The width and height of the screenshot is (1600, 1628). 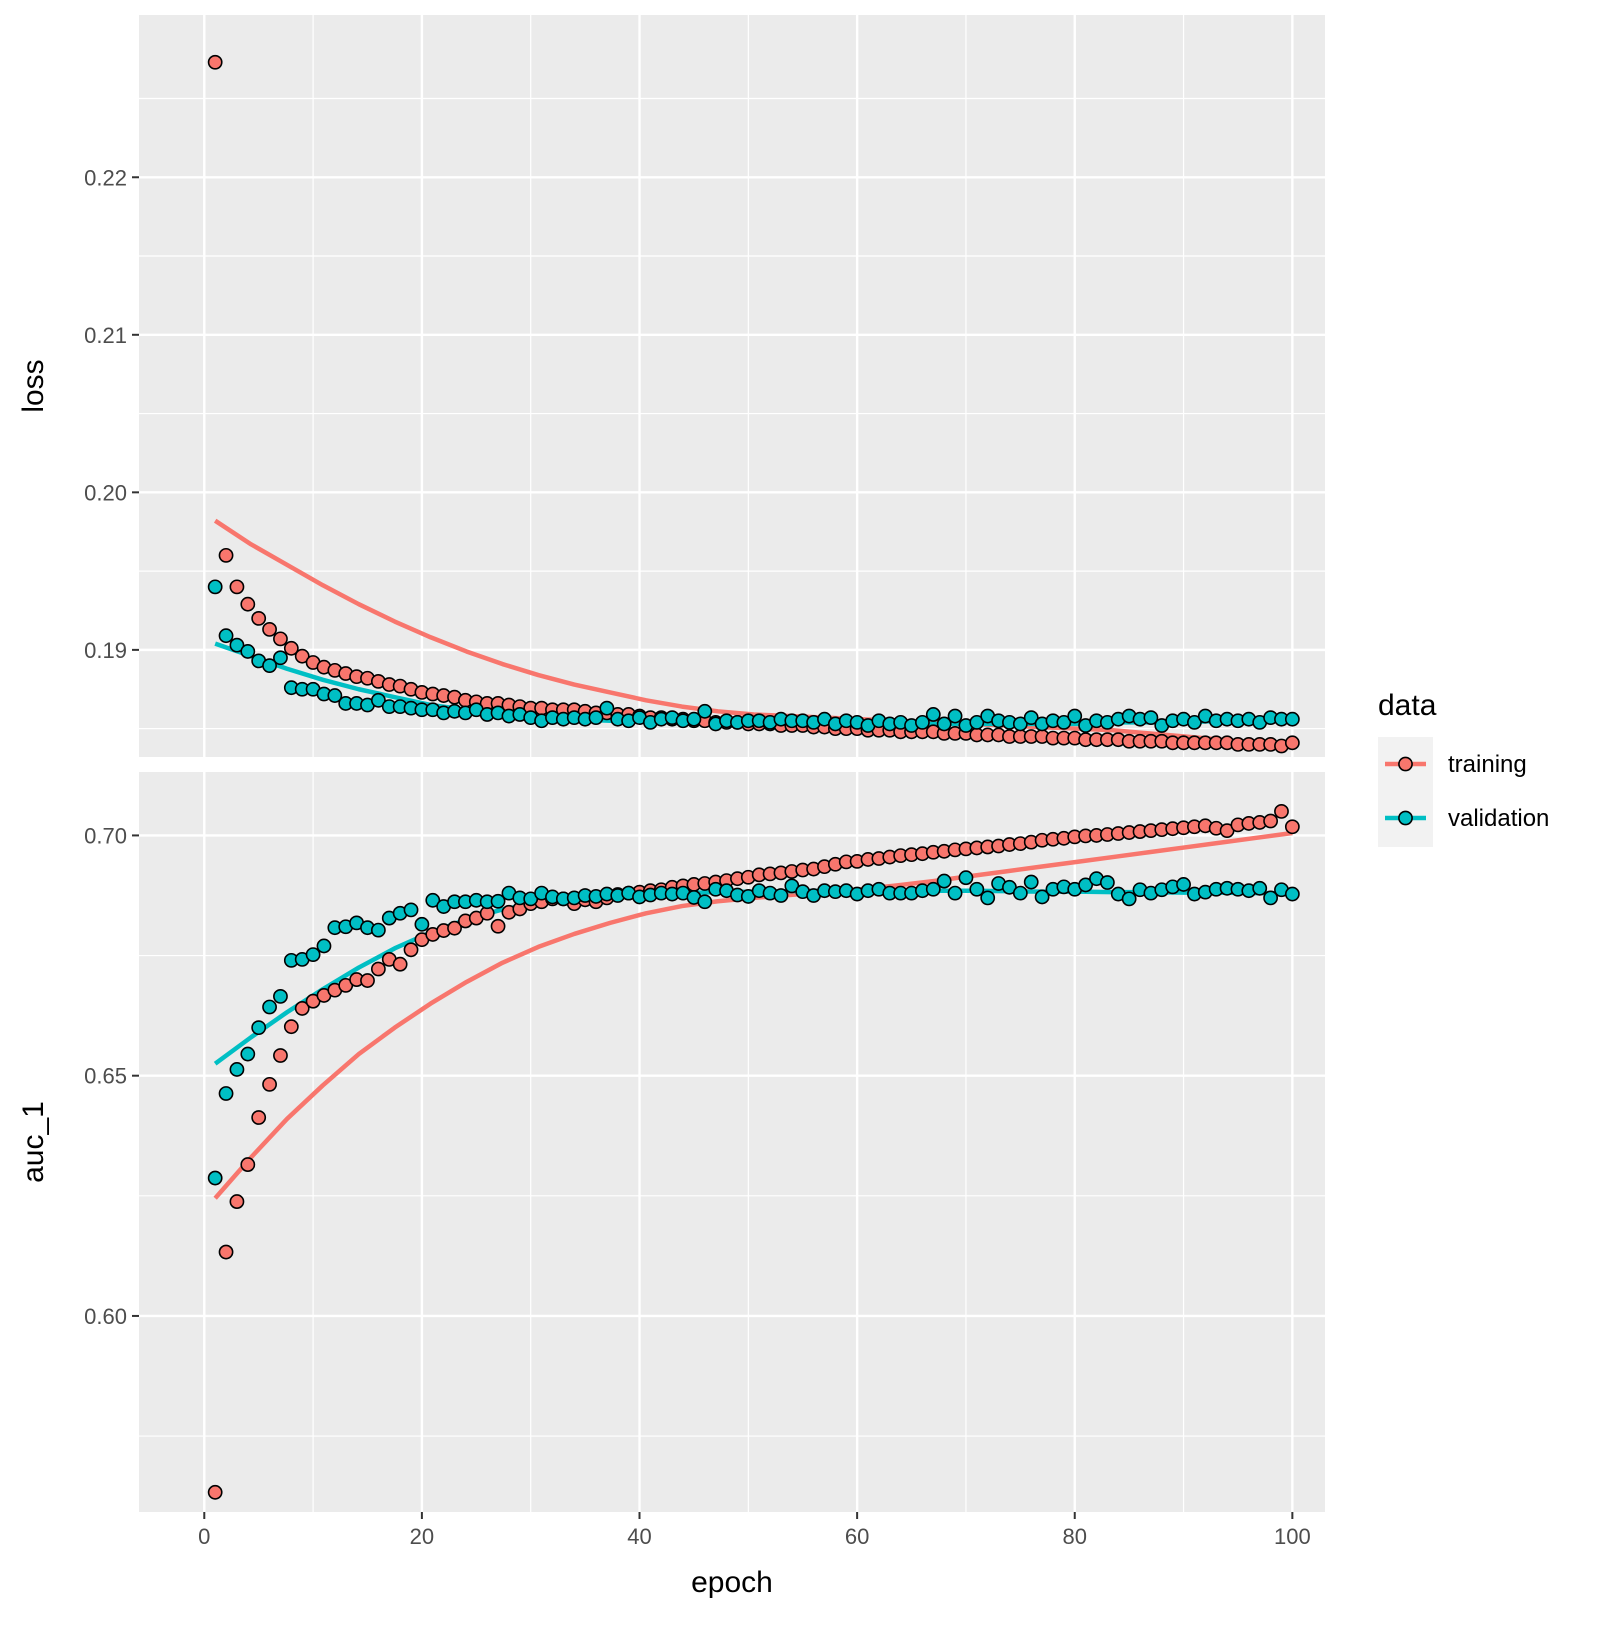 What do you see at coordinates (105, 335) in the screenshot?
I see `y-tick-label: 0.21` at bounding box center [105, 335].